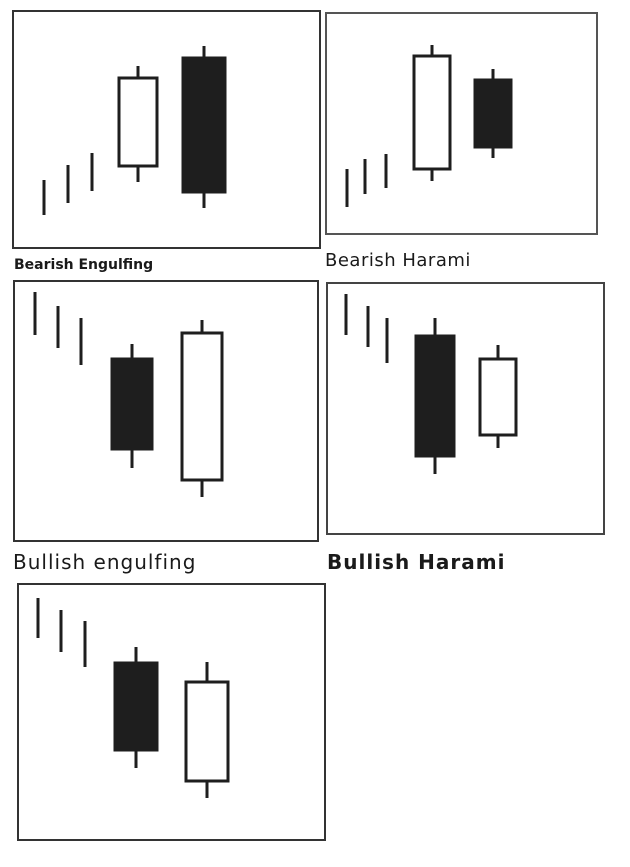  What do you see at coordinates (416, 562) in the screenshot?
I see `caption-bullish-harami: Bullish Harami` at bounding box center [416, 562].